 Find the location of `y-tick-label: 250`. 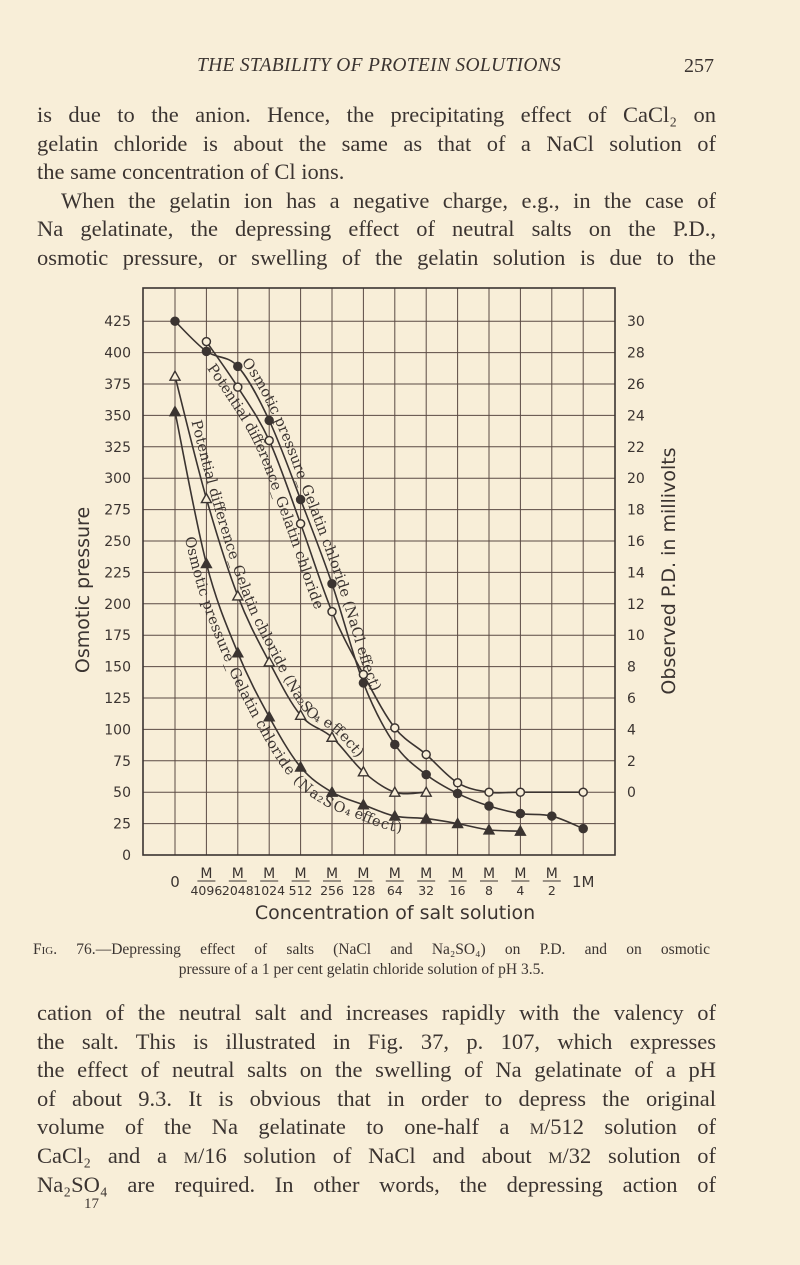

y-tick-label: 250 is located at coordinates (117, 542).